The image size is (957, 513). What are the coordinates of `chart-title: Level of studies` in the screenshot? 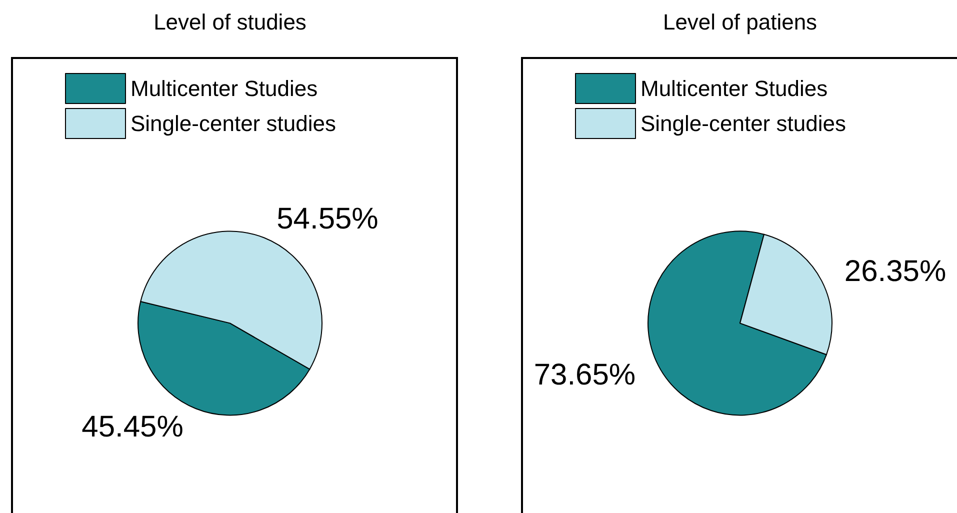 It's located at (230, 22).